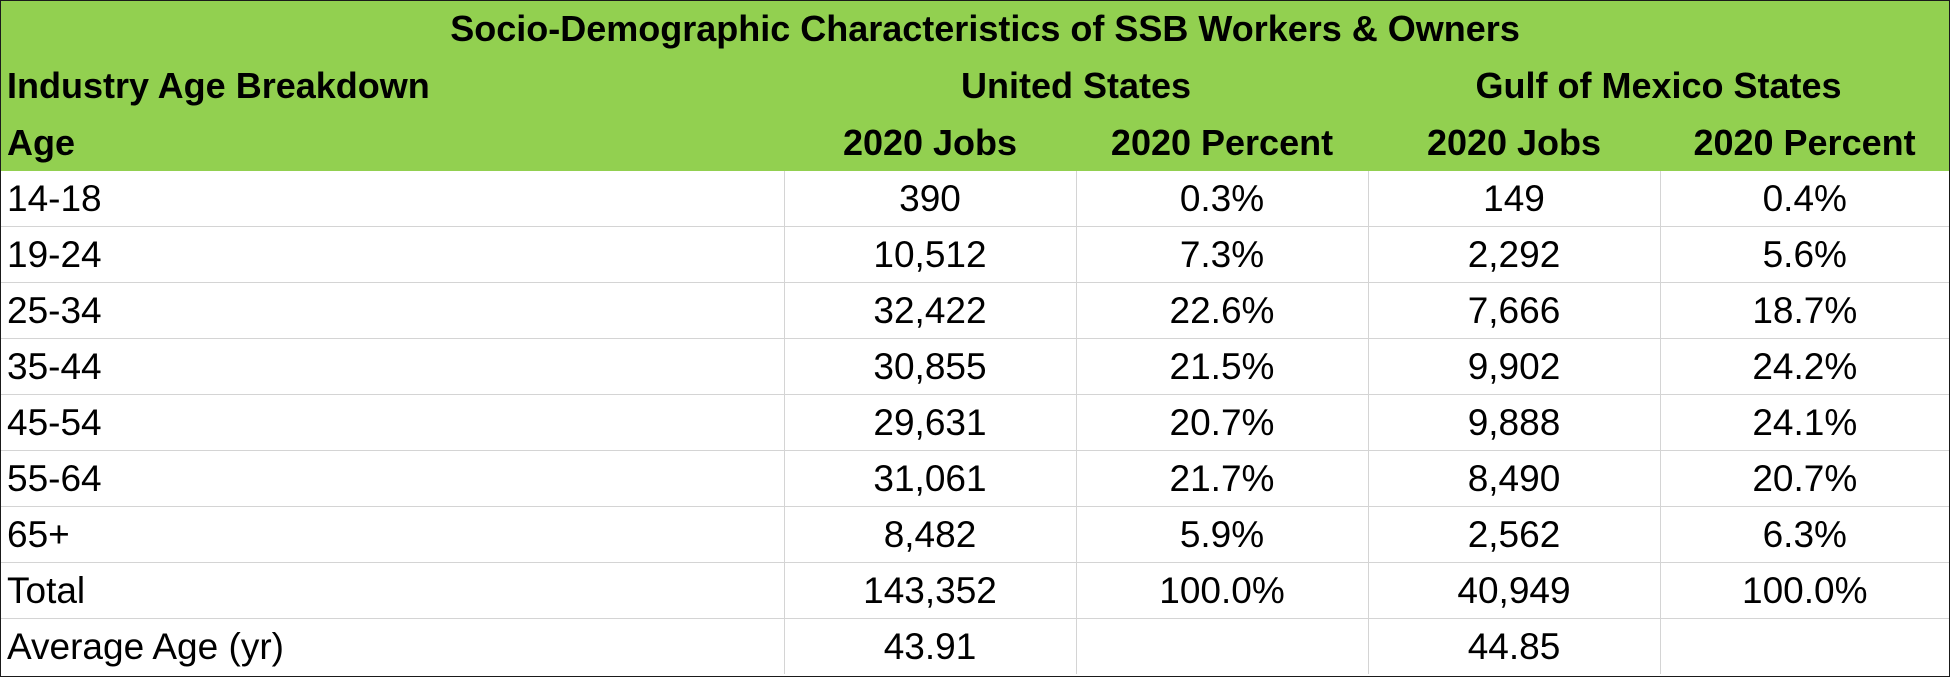 This screenshot has width=1950, height=677. I want to click on section-label: Industry Age Breakdown, so click(218, 85).